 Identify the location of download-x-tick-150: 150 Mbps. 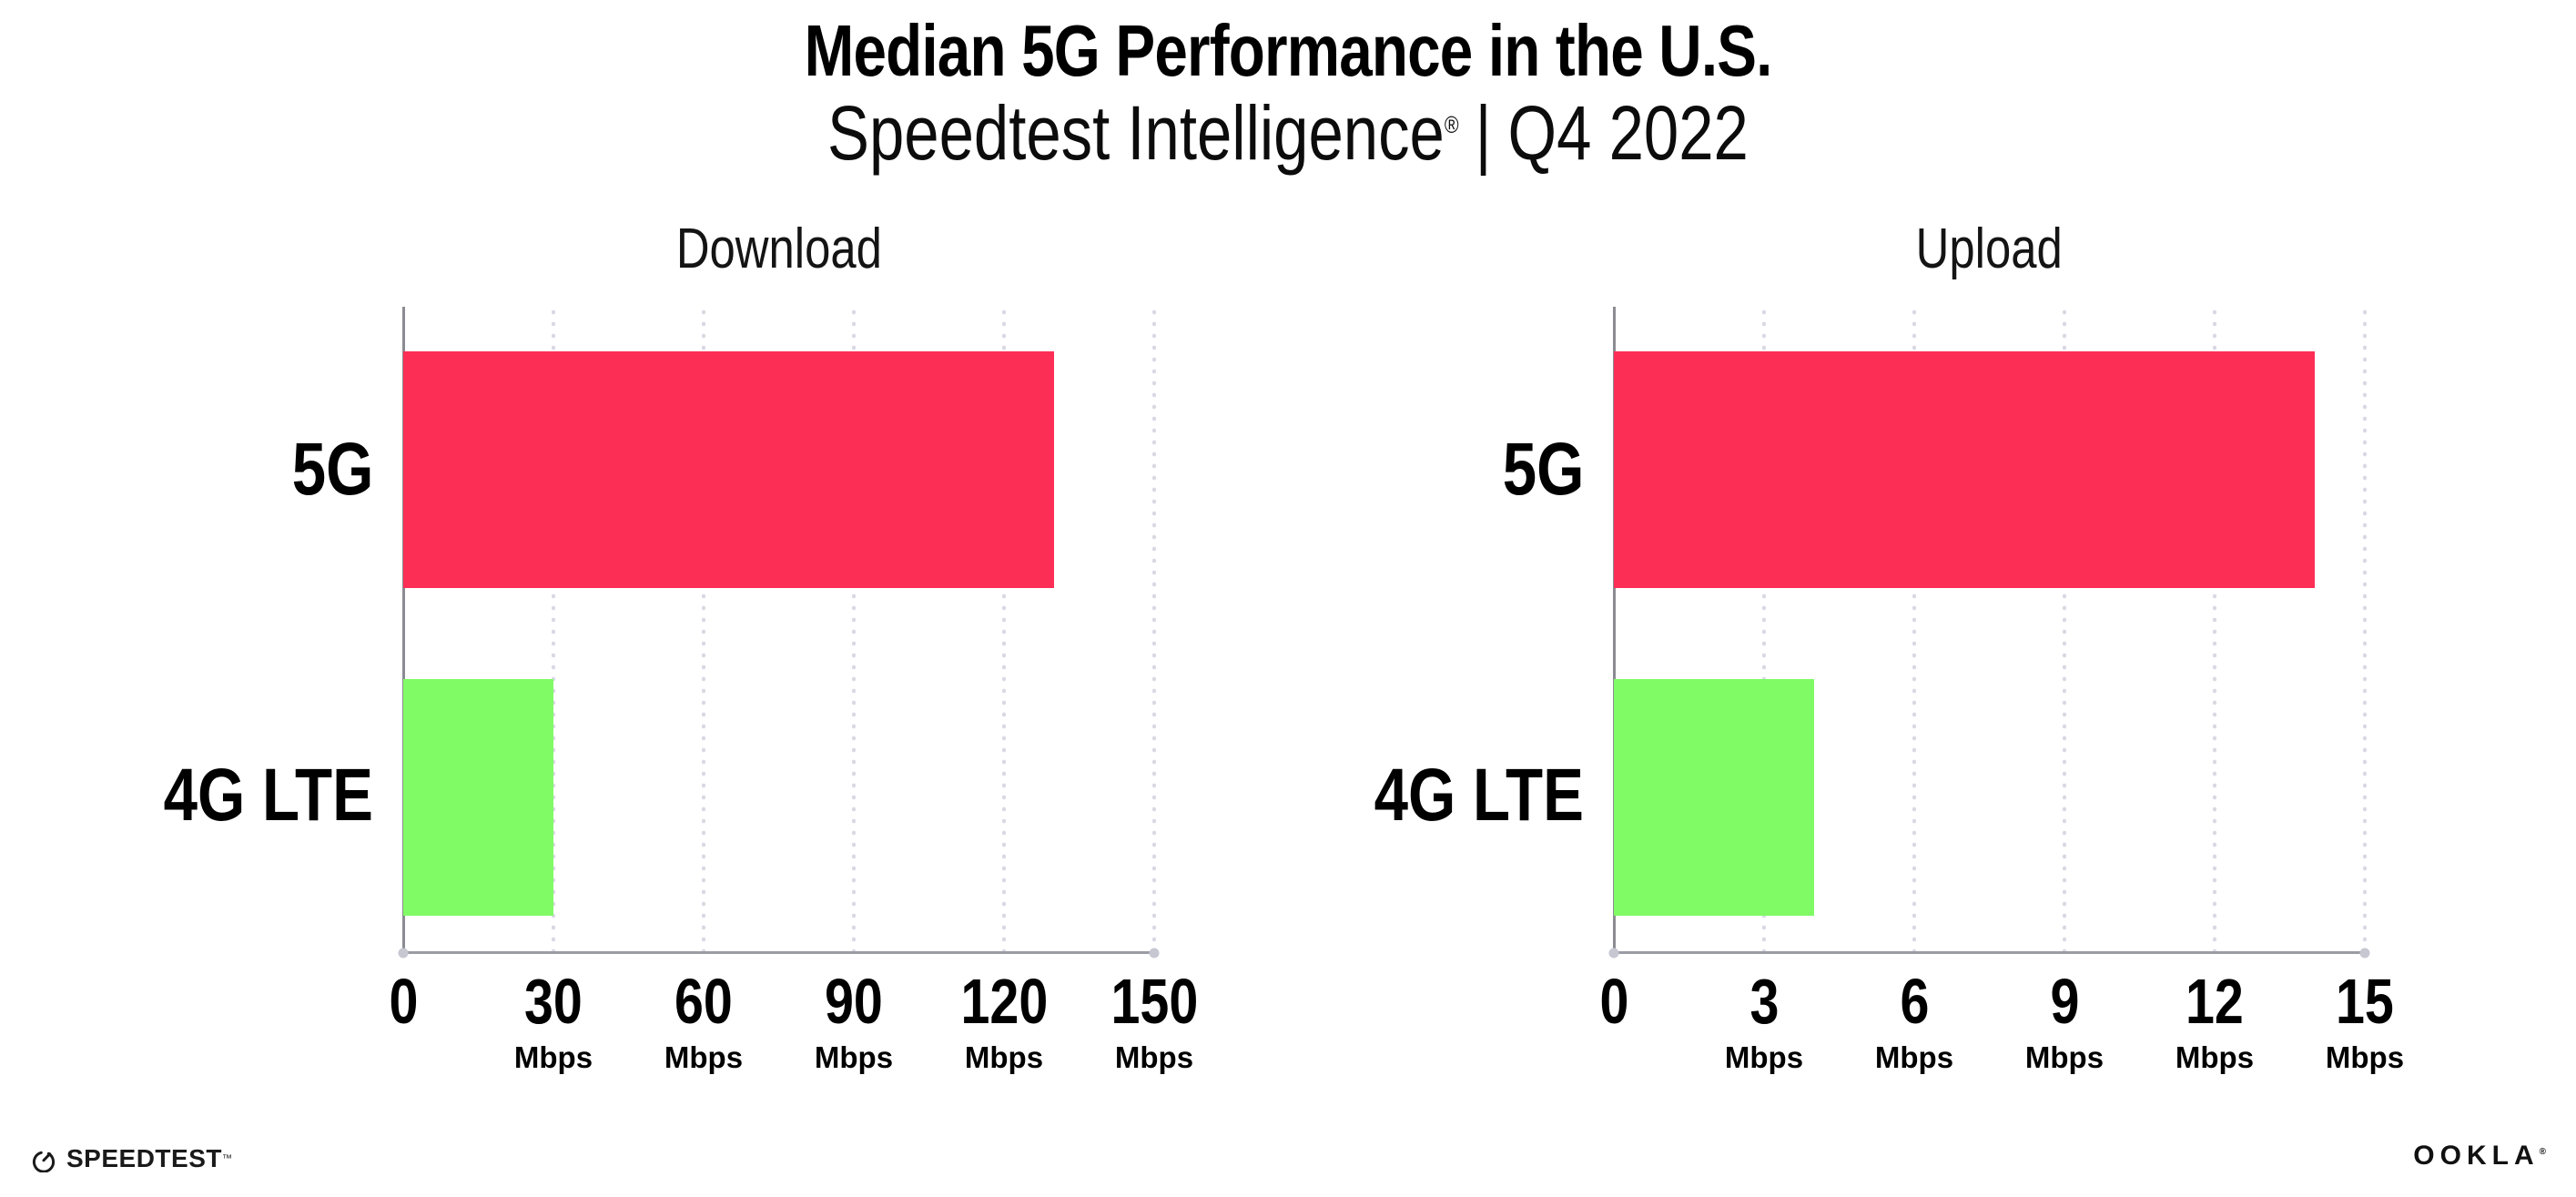
(1154, 1022).